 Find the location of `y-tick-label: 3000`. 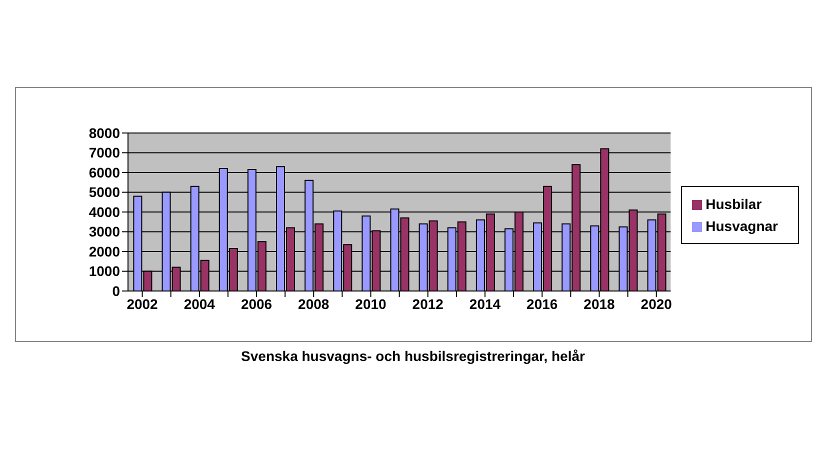

y-tick-label: 3000 is located at coordinates (104, 232).